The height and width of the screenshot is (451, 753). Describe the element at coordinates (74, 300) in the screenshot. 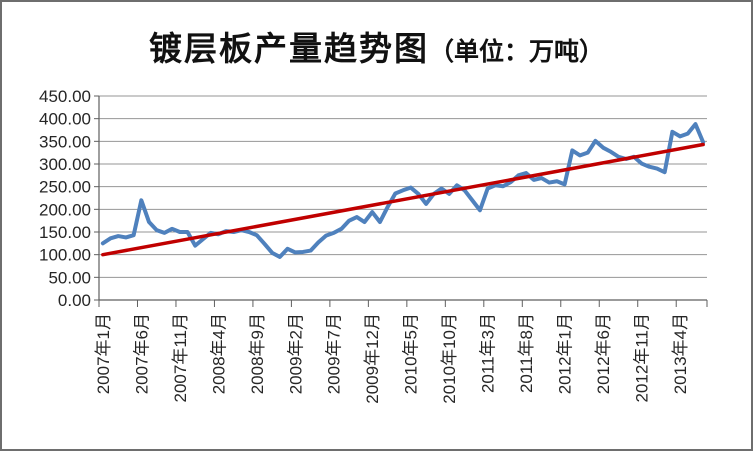

I see `y-tick-label: 0.00` at that location.